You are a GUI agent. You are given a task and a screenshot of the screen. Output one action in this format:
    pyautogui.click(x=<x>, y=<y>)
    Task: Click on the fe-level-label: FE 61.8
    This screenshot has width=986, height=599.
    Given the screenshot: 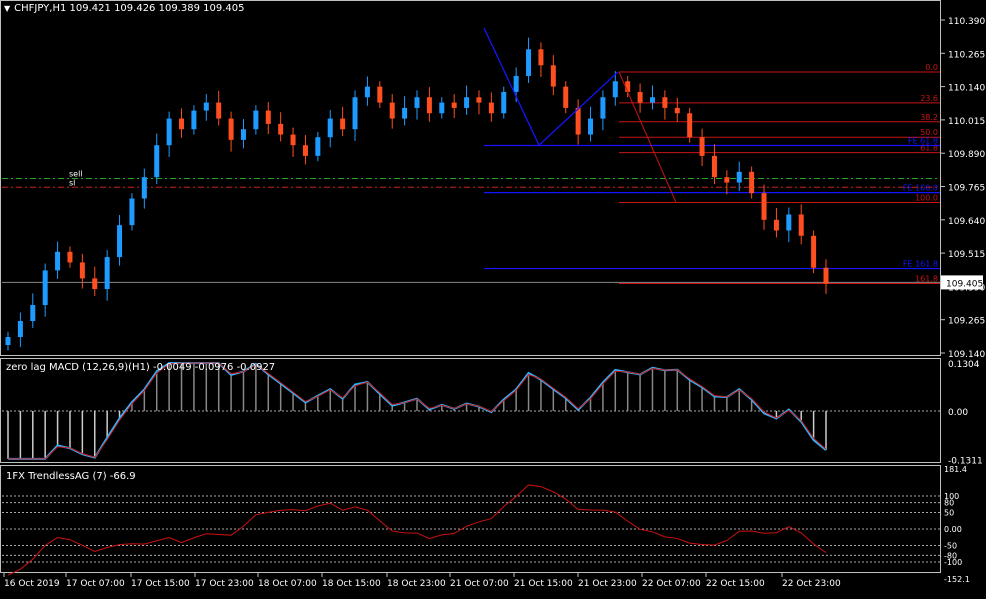 What is the action you would take?
    pyautogui.click(x=923, y=140)
    